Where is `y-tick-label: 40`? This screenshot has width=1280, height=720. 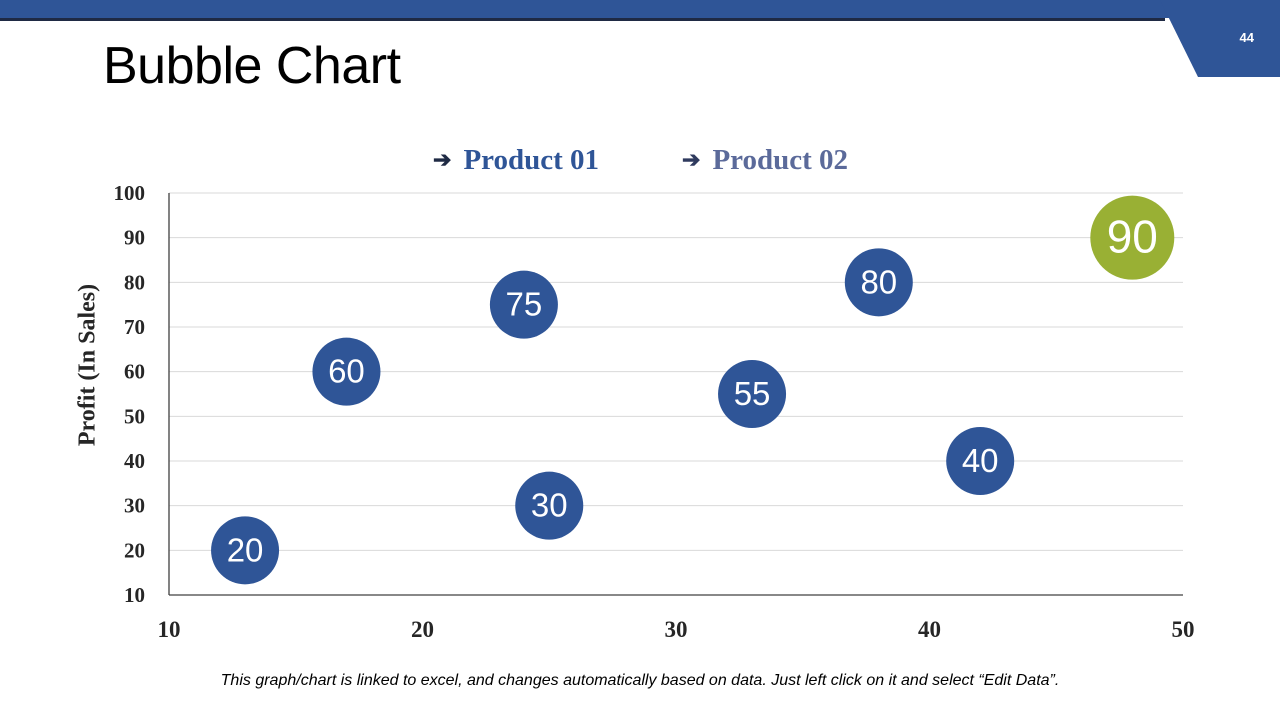 y-tick-label: 40 is located at coordinates (134, 461).